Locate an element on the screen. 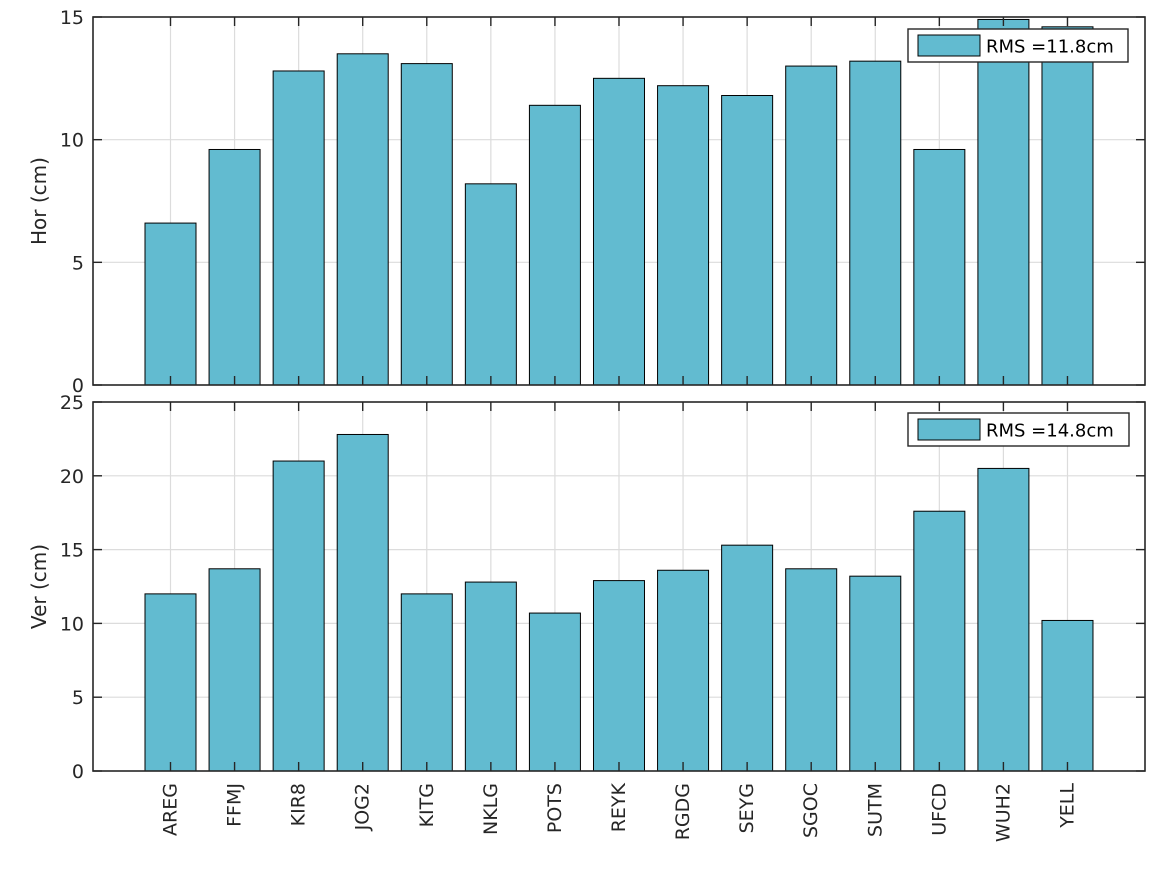  legend: RMS =14.8cm is located at coordinates (1018, 429).